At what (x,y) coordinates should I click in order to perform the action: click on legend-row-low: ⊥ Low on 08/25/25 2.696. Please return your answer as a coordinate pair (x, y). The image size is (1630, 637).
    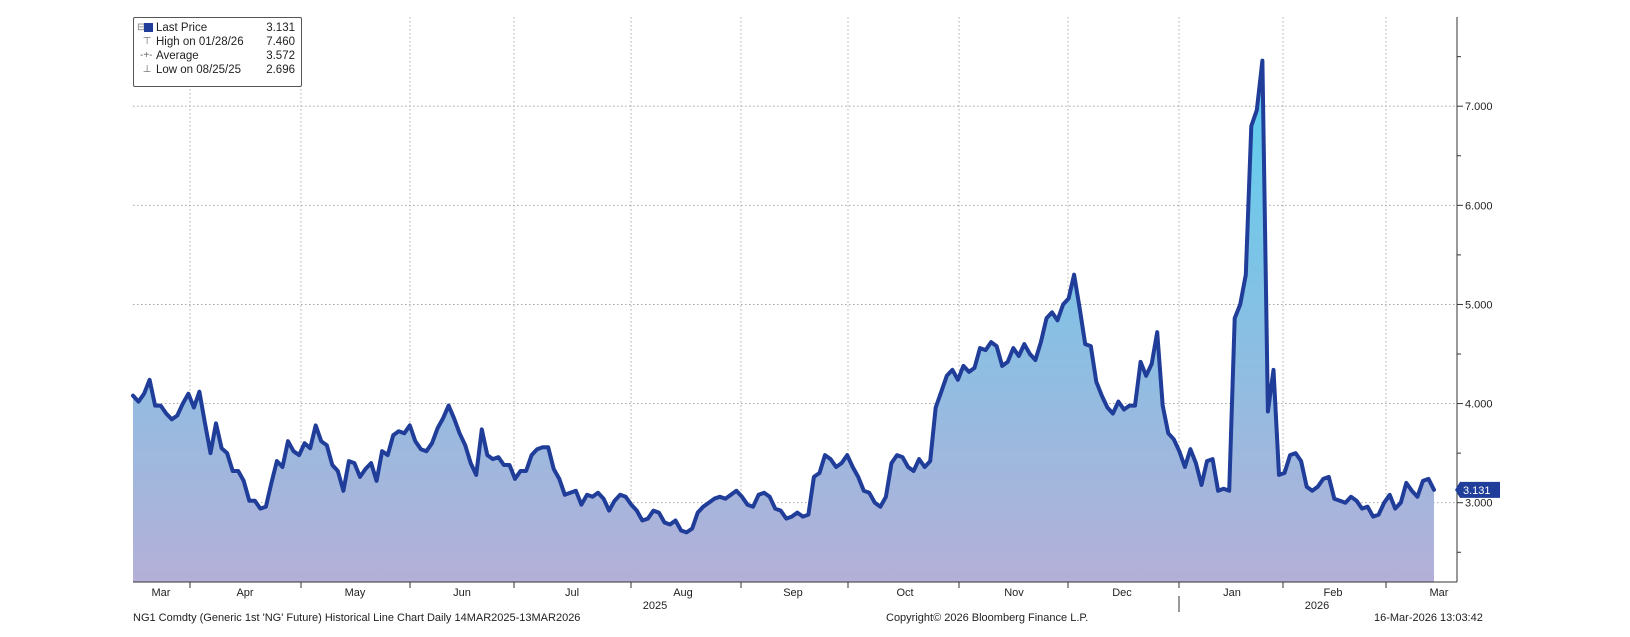
    Looking at the image, I should click on (217, 70).